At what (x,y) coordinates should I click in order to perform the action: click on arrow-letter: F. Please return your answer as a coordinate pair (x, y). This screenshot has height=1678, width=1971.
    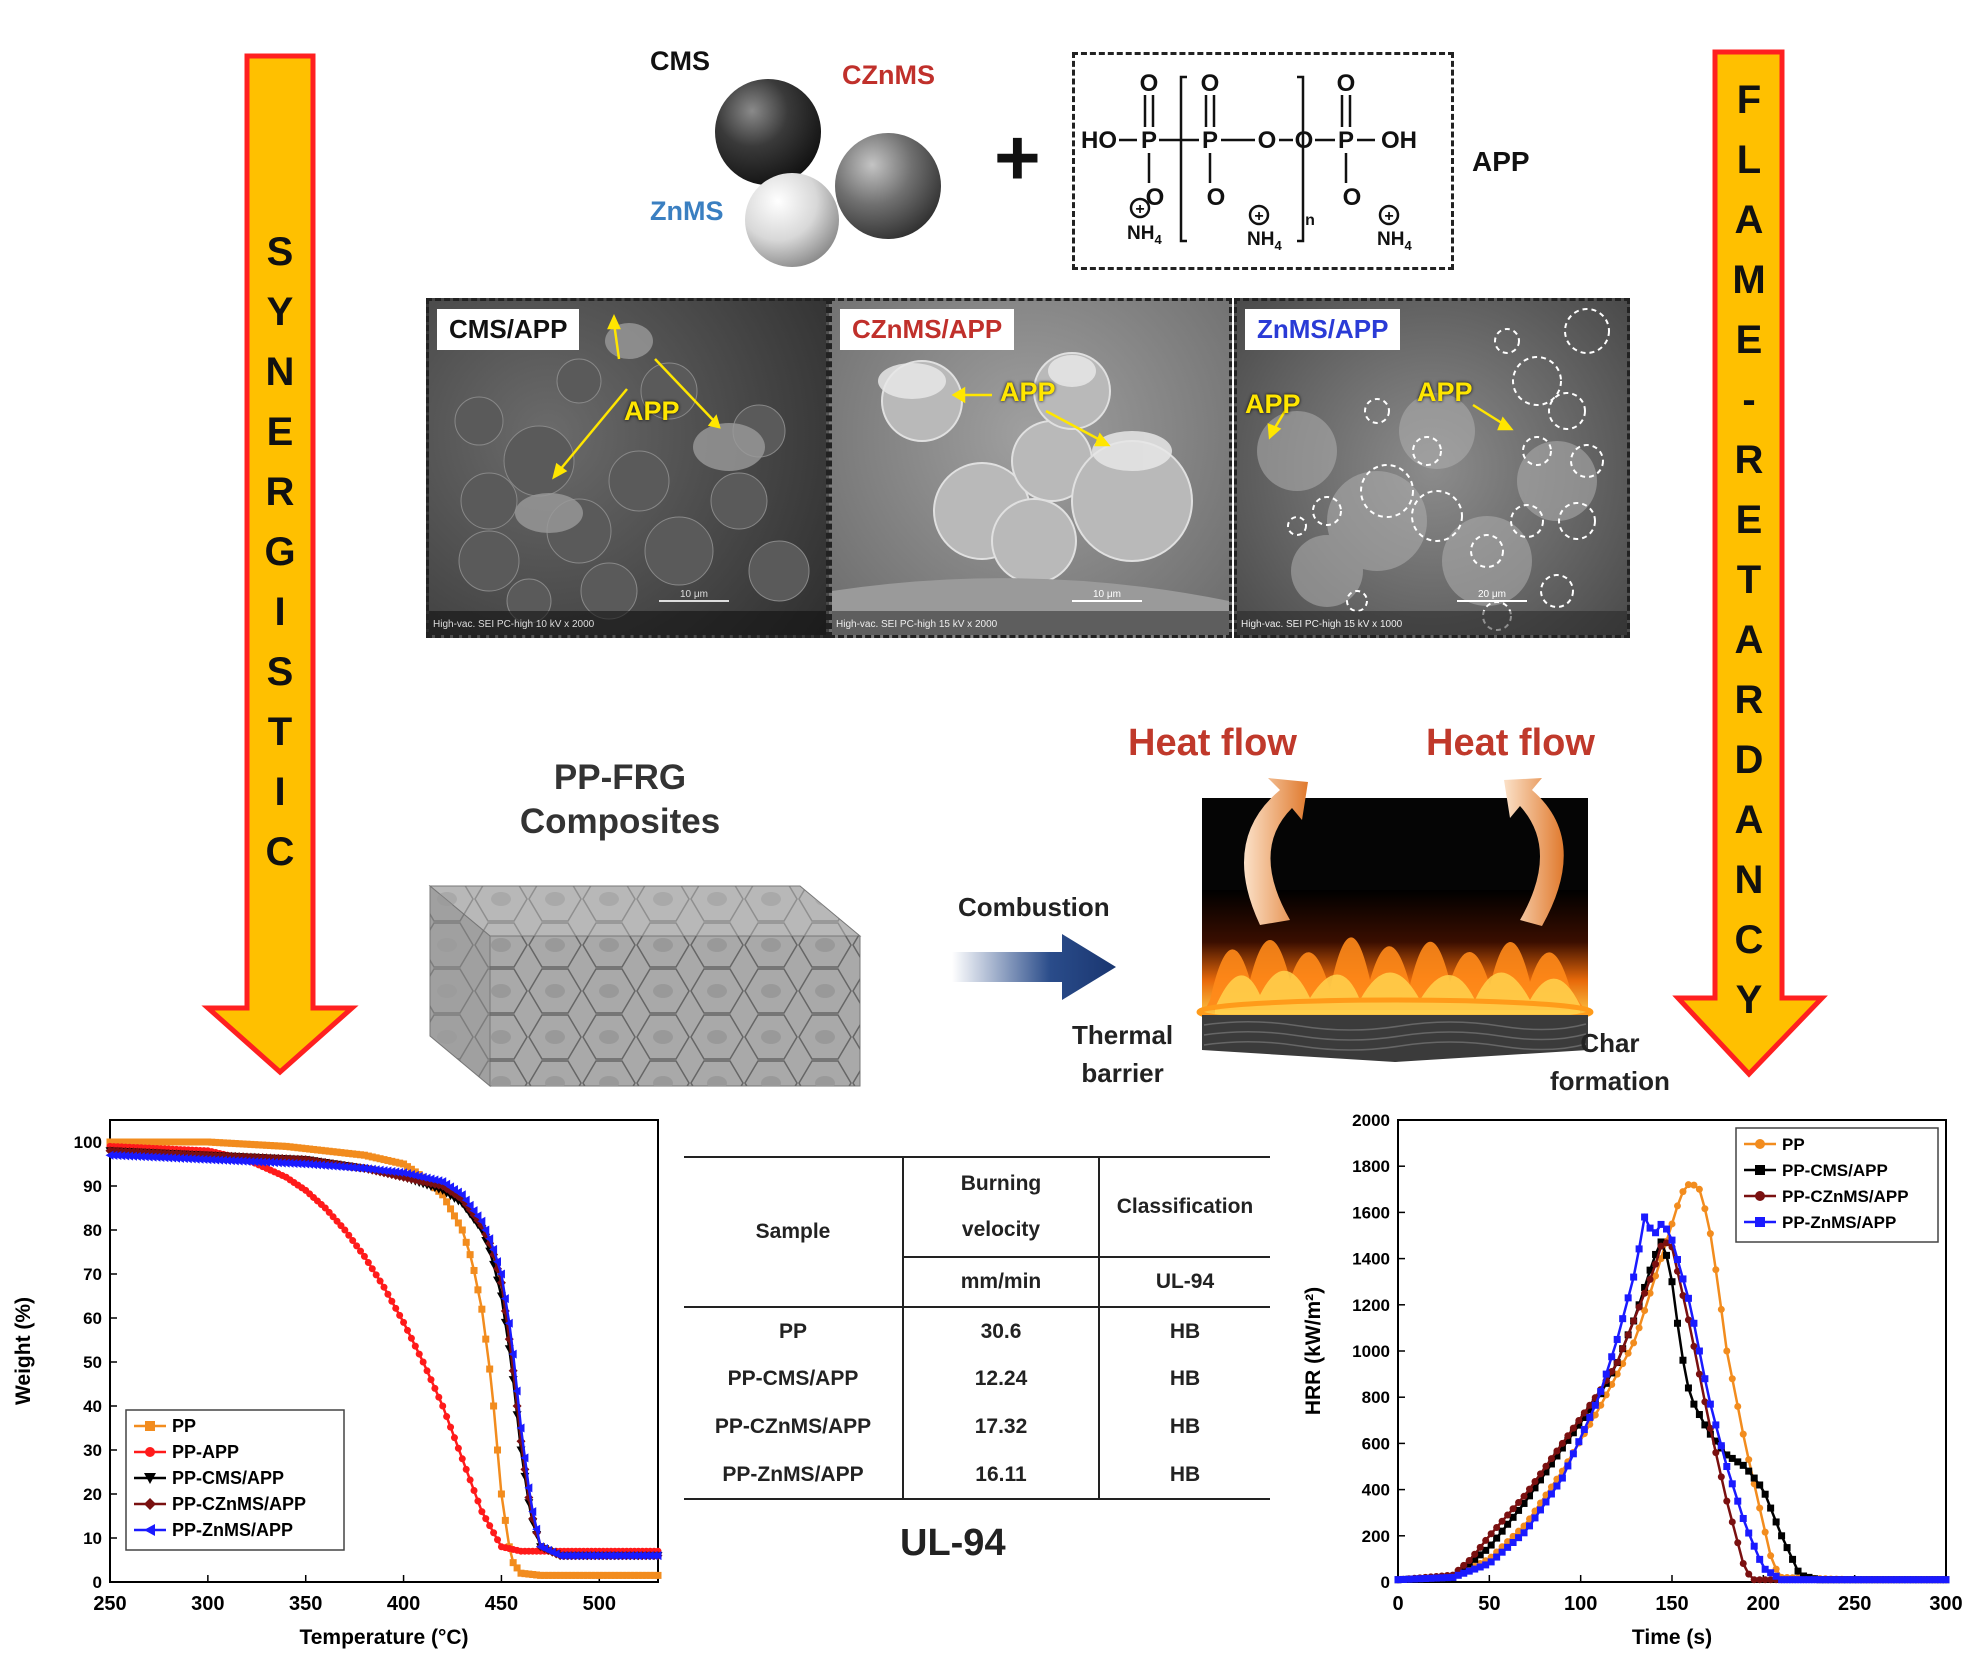
    Looking at the image, I should click on (1749, 100).